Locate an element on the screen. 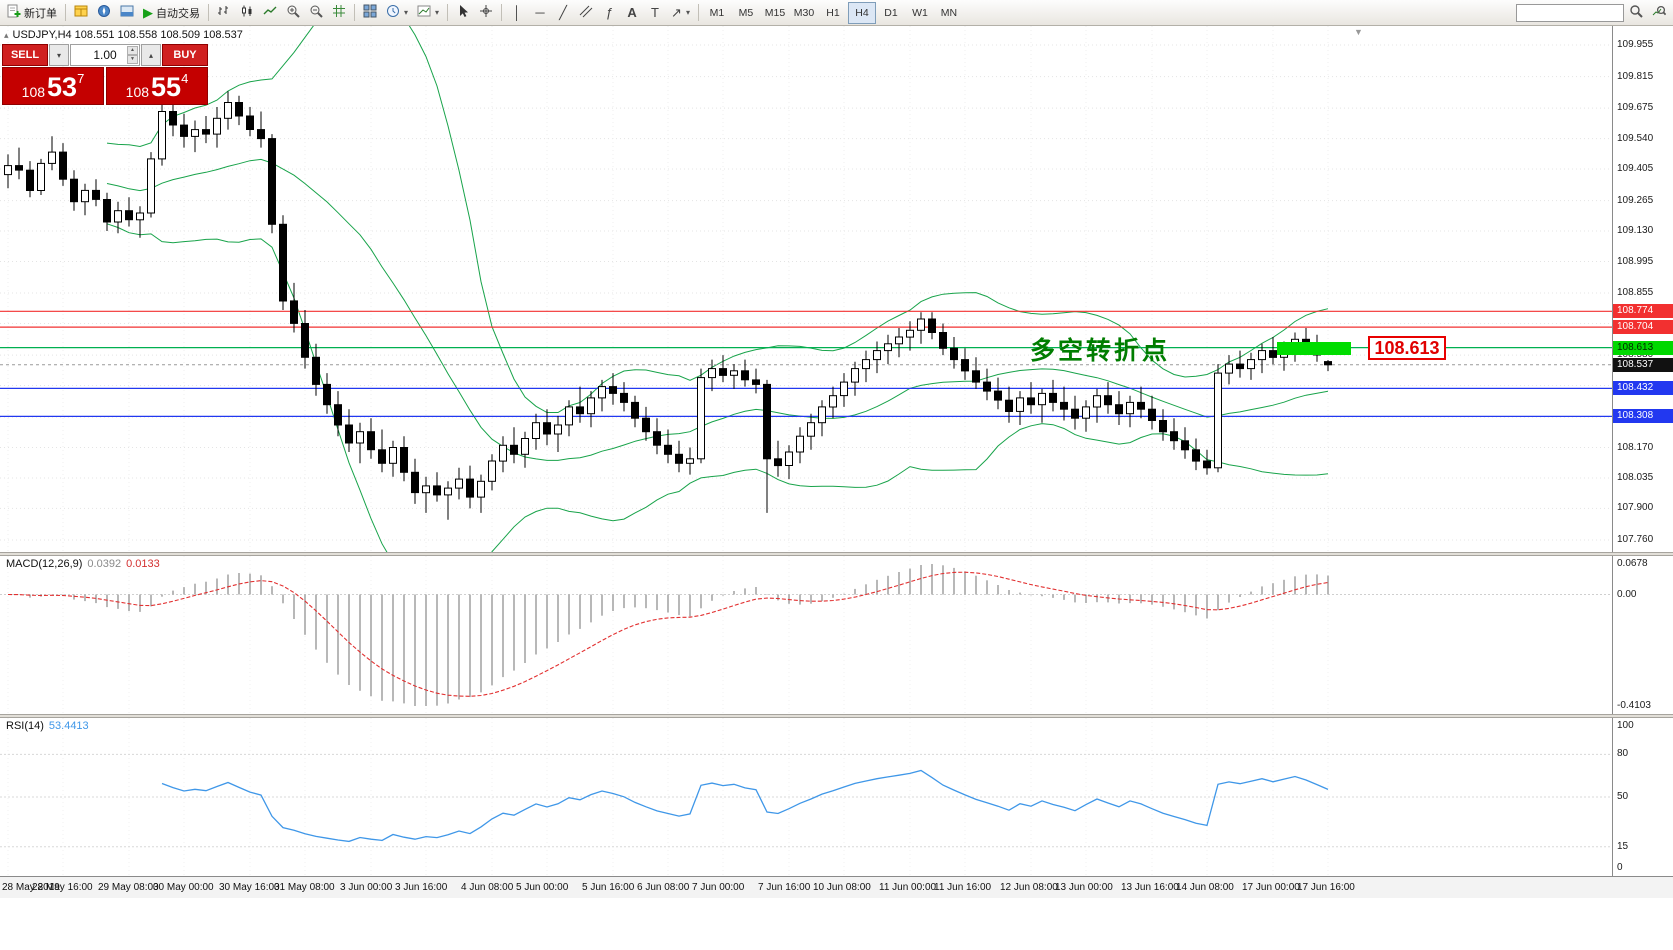  price-axis-label: 109.675 is located at coordinates (1635, 108).